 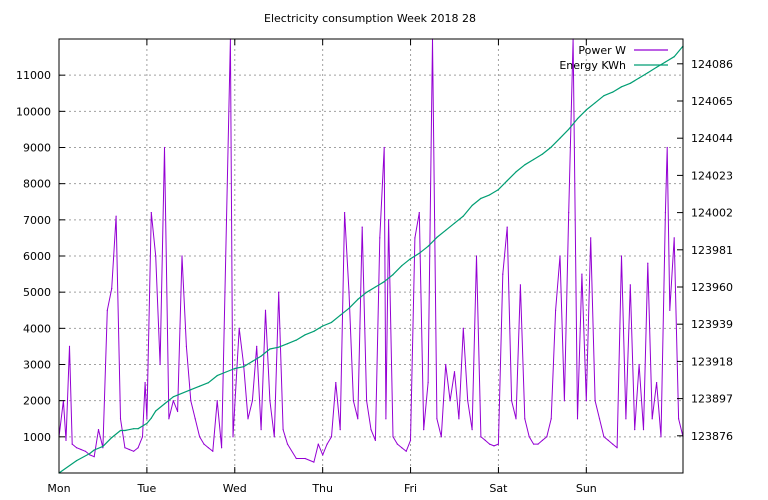 I want to click on x-tick-label: Tue, so click(x=146, y=488).